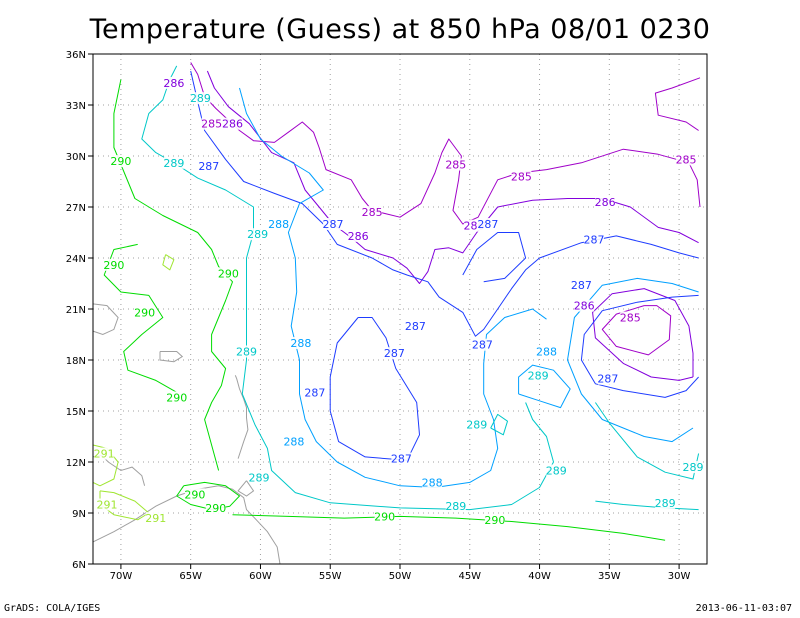 The image size is (800, 618). Describe the element at coordinates (79, 565) in the screenshot. I see `y-tick-label: 6N` at that location.